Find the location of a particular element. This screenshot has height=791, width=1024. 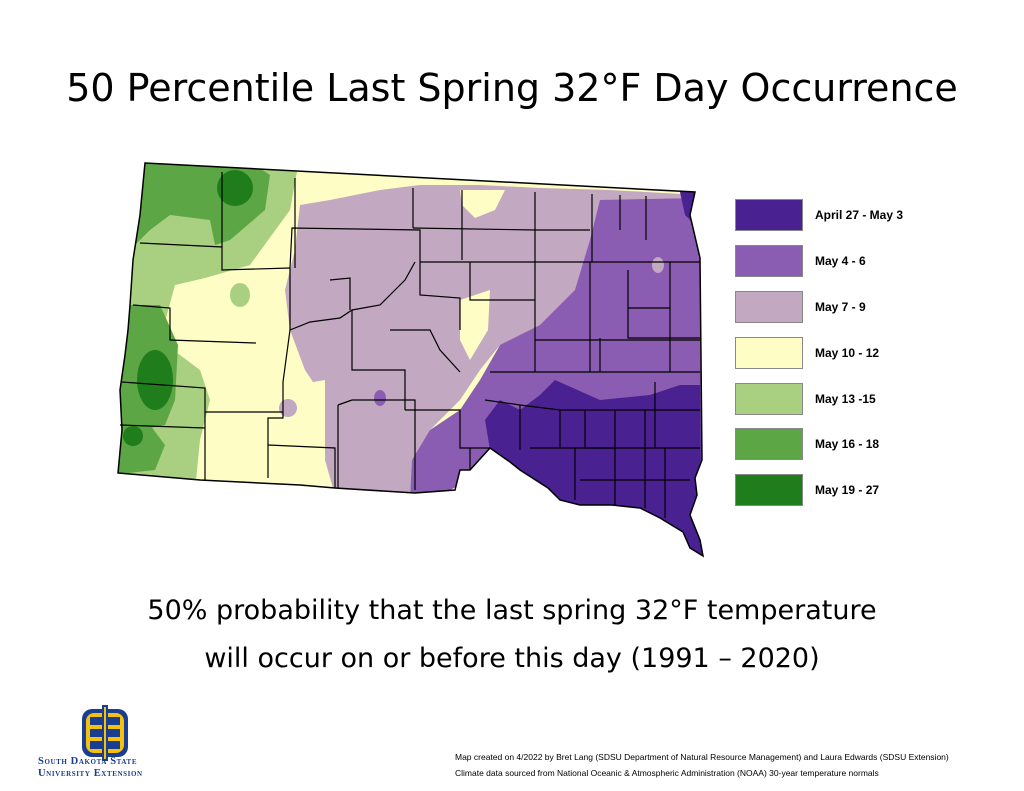

legend-label: April 27 - May 3 is located at coordinates (859, 215).